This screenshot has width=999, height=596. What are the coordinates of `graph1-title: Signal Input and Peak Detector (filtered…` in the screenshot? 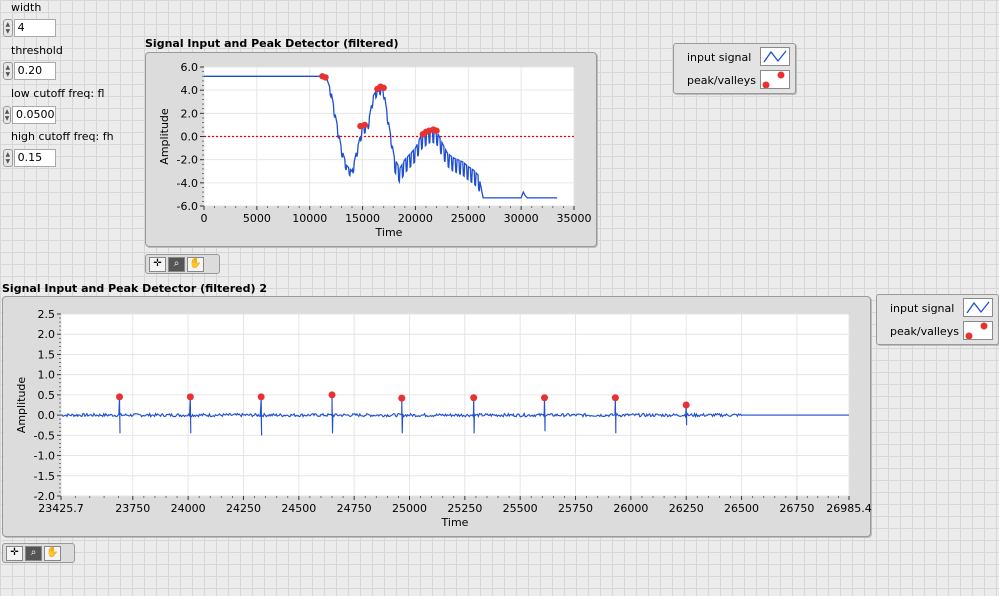 It's located at (272, 43).